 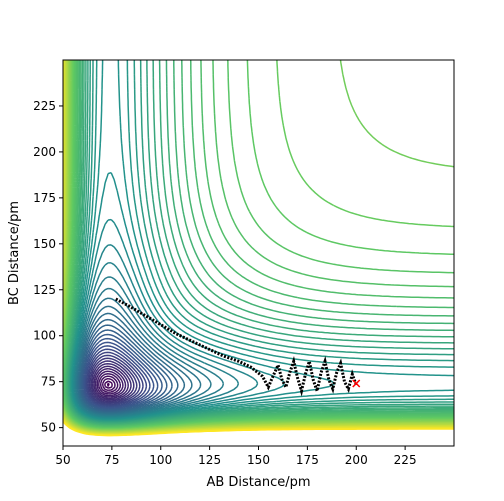 I want to click on x-tick-label: 175, so click(x=307, y=460).